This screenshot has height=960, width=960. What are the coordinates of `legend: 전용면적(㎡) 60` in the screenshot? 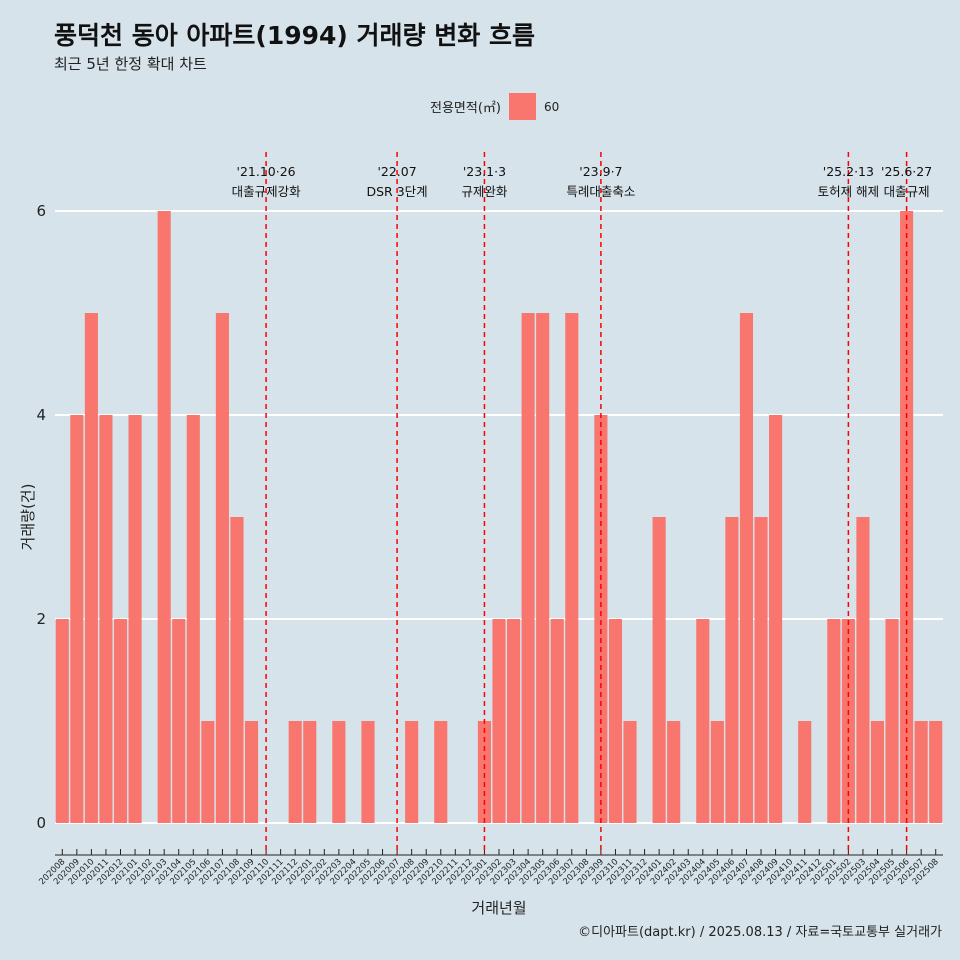 It's located at (494, 106).